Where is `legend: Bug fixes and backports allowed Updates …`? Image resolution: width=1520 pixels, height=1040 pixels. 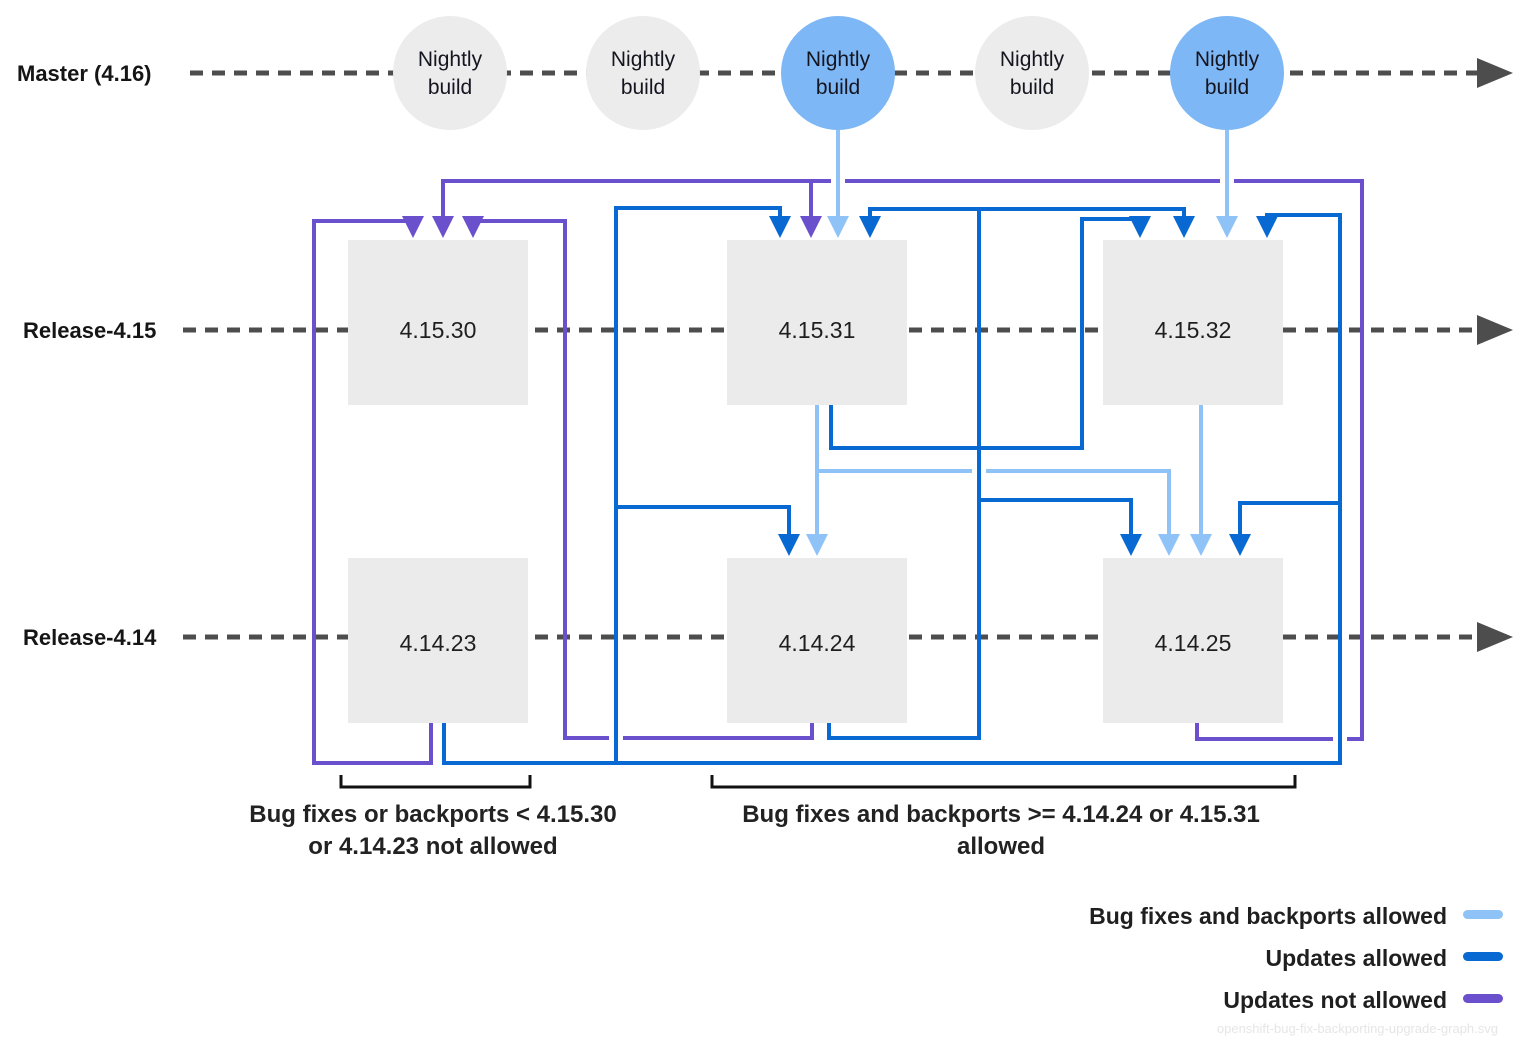 legend: Bug fixes and backports allowed Updates … is located at coordinates (1296, 958).